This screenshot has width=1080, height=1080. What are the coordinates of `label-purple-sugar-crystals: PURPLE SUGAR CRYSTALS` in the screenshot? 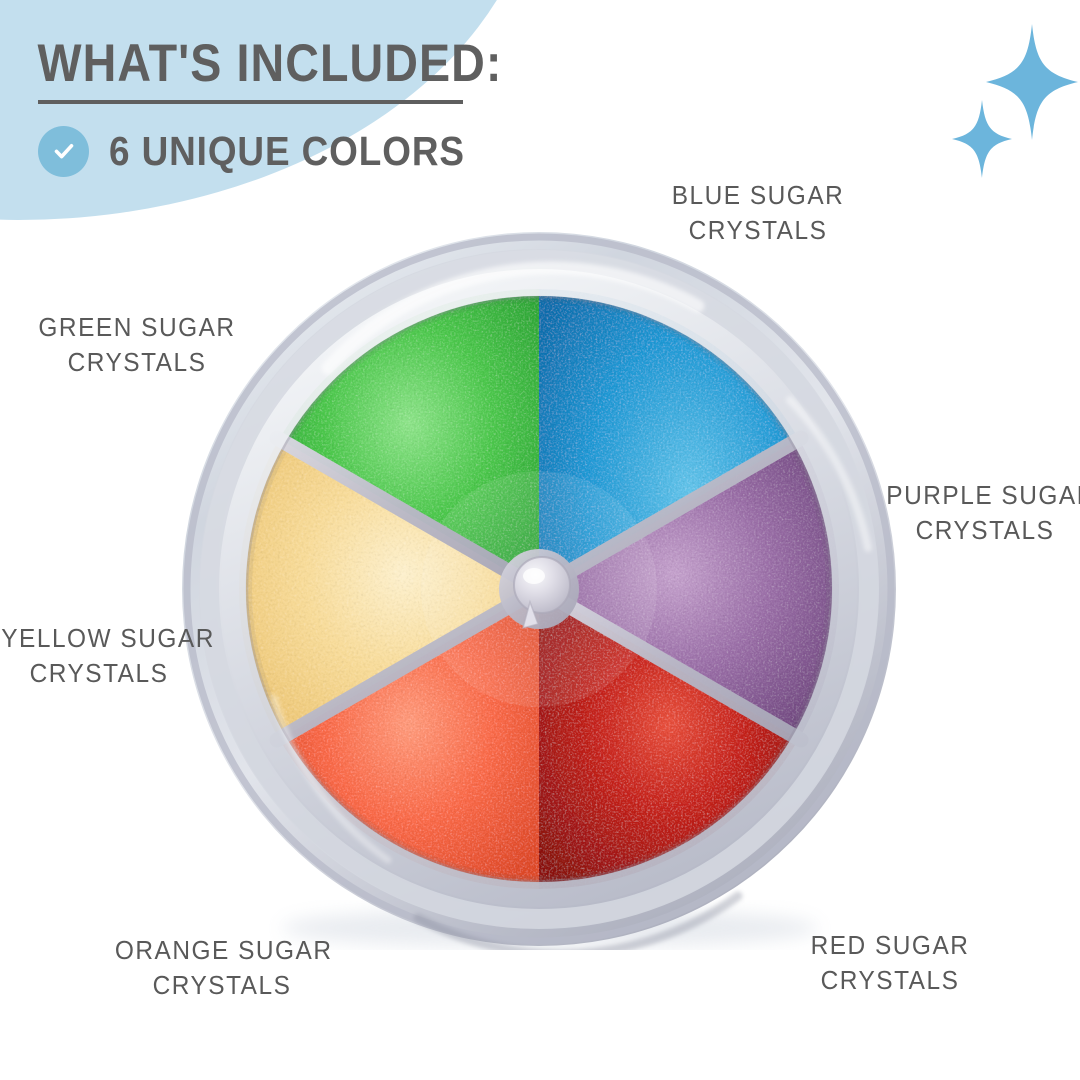 It's located at (983, 512).